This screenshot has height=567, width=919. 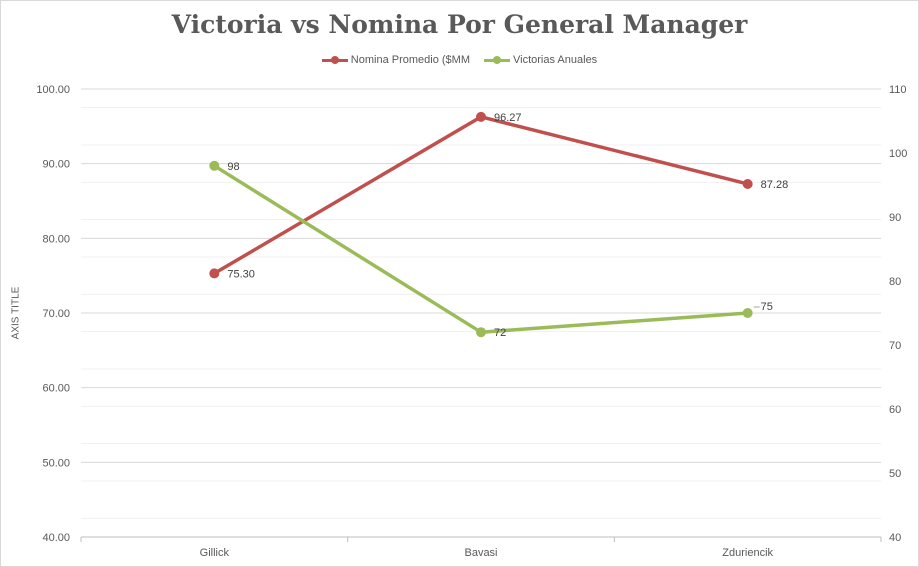 I want to click on y-tick-label: 50.00, so click(x=56, y=463).